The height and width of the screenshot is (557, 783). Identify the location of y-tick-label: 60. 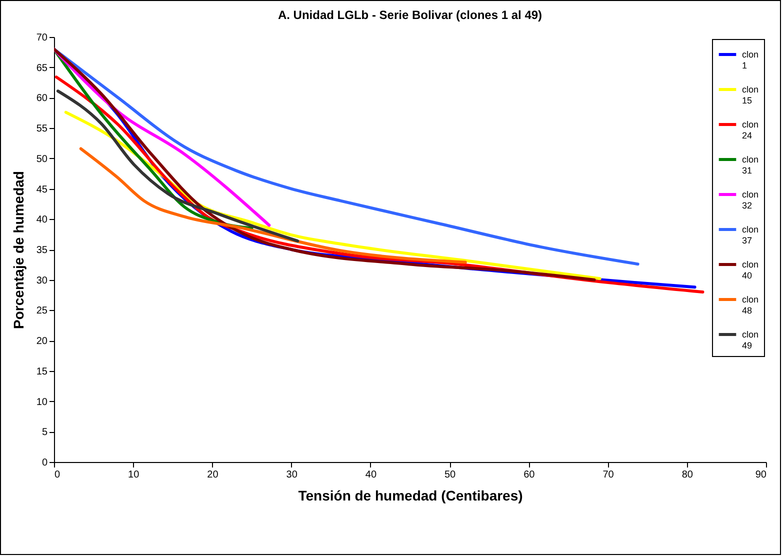
(42, 98).